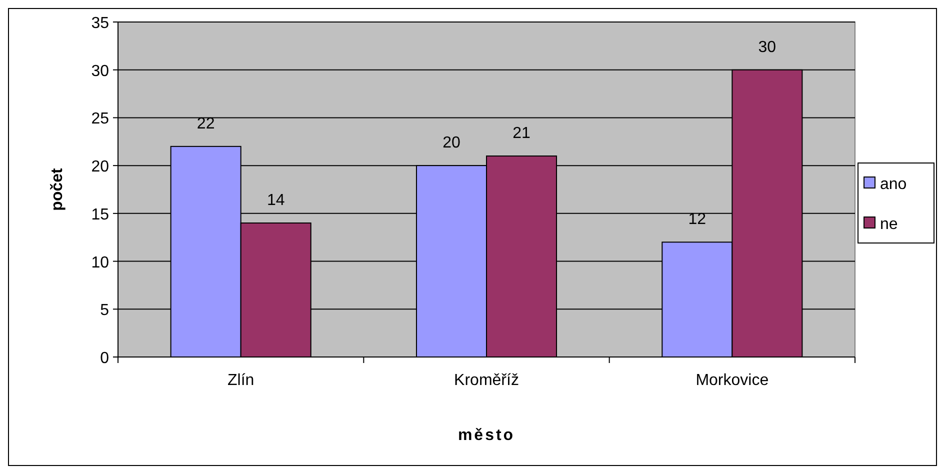  I want to click on x-tick-label: Kroměříž, so click(486, 380).